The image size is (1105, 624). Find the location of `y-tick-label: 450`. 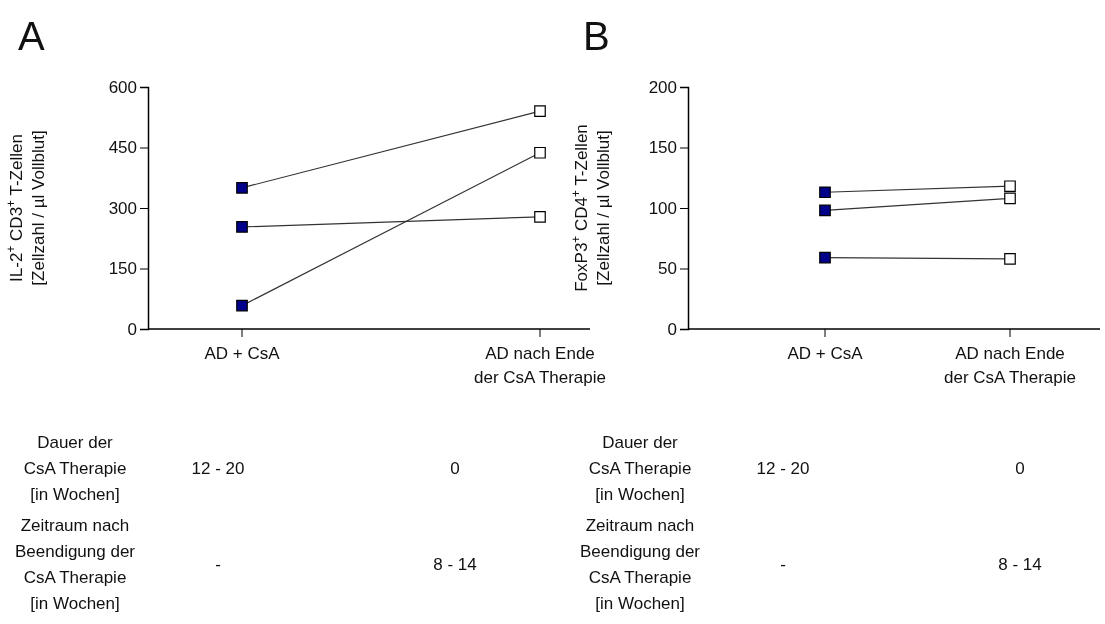

y-tick-label: 450 is located at coordinates (122, 148).